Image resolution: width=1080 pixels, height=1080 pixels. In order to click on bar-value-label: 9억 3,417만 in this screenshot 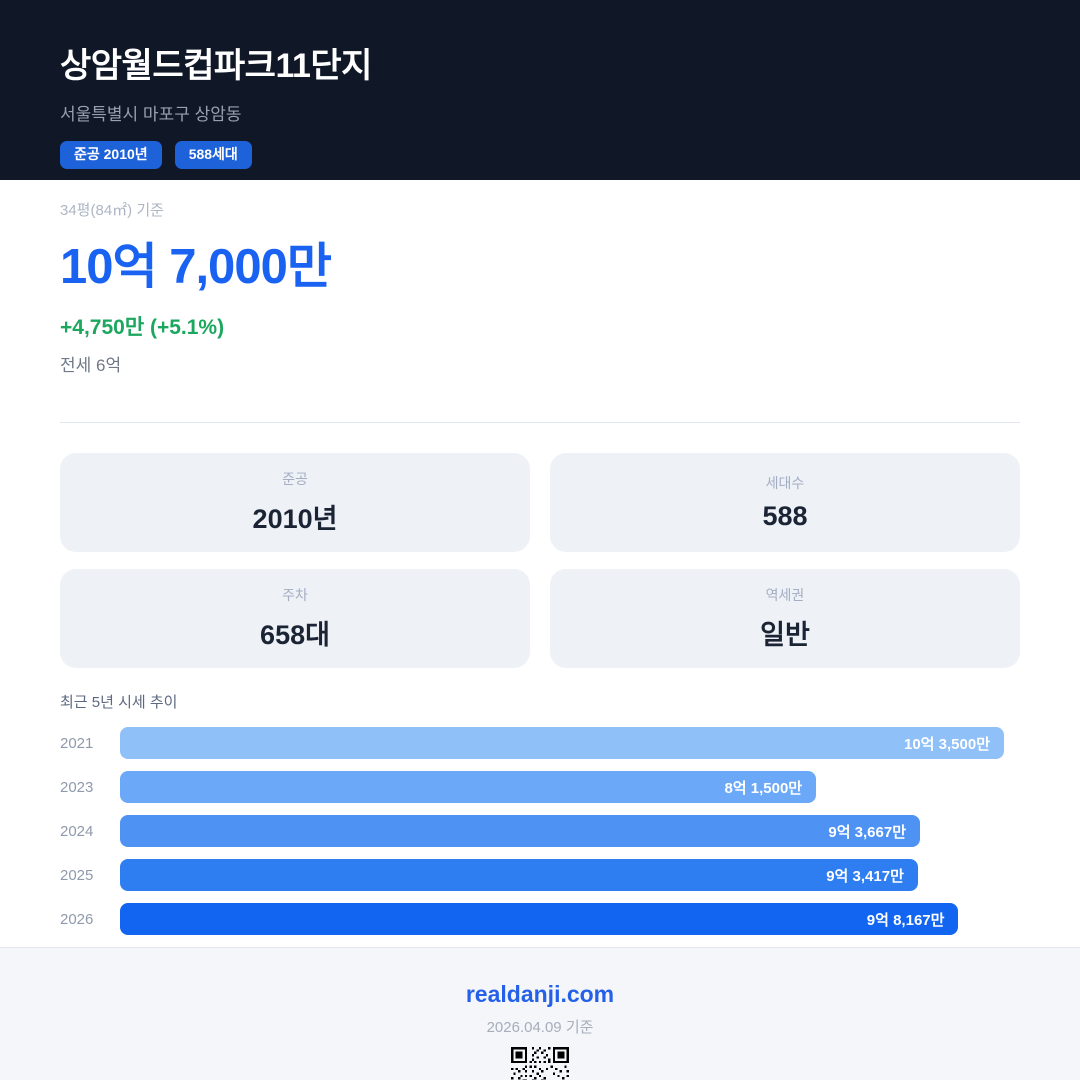, I will do `click(865, 876)`.